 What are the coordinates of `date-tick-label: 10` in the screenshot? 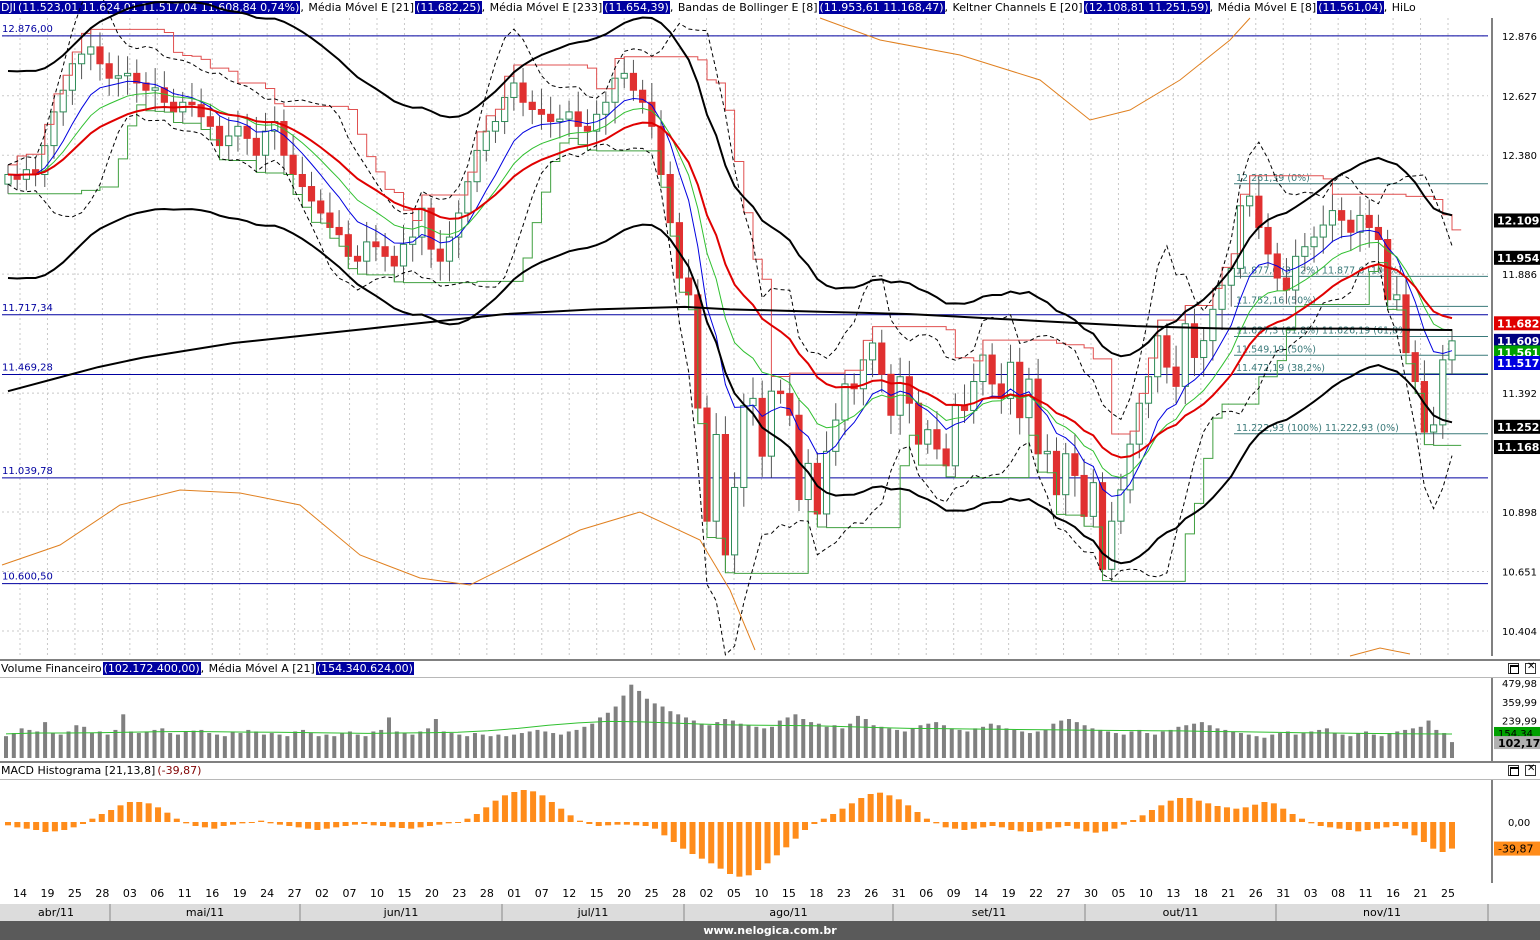 It's located at (377, 893).